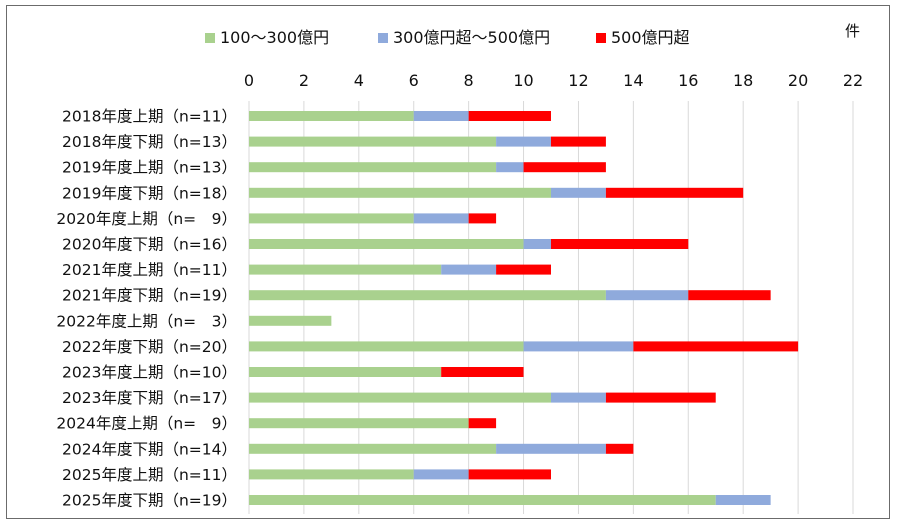 This screenshot has height=528, width=900. I want to click on legend-label-0: 100～300億円, so click(274, 37).